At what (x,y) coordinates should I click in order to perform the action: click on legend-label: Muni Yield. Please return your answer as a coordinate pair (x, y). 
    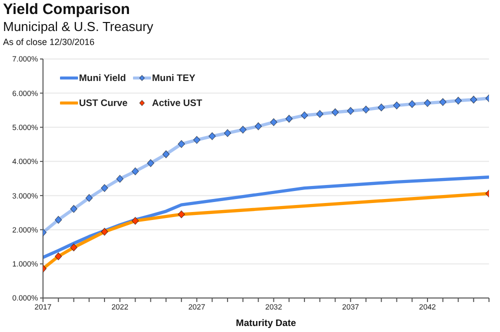
    Looking at the image, I should click on (102, 78).